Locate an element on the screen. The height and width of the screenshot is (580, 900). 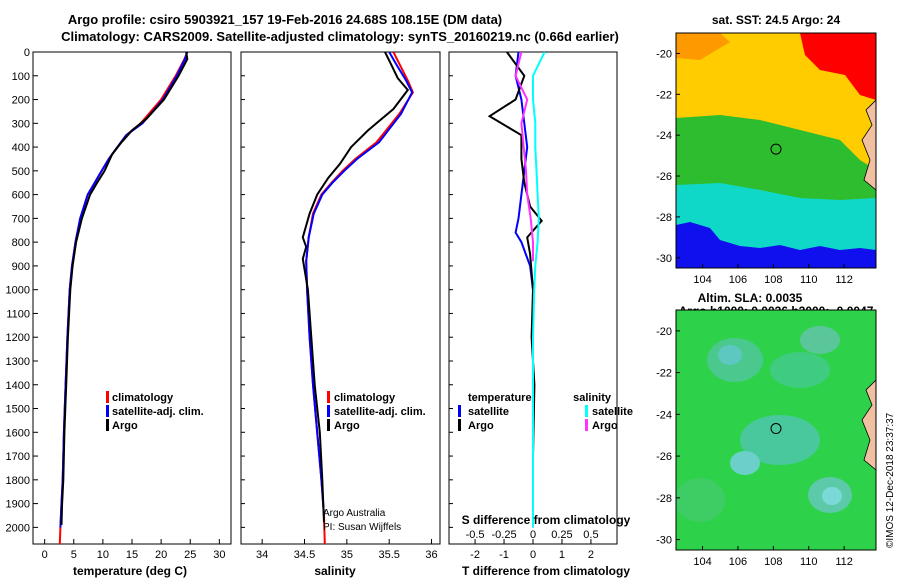
credit-pi: PI: Susan Wijffels is located at coordinates (362, 527).